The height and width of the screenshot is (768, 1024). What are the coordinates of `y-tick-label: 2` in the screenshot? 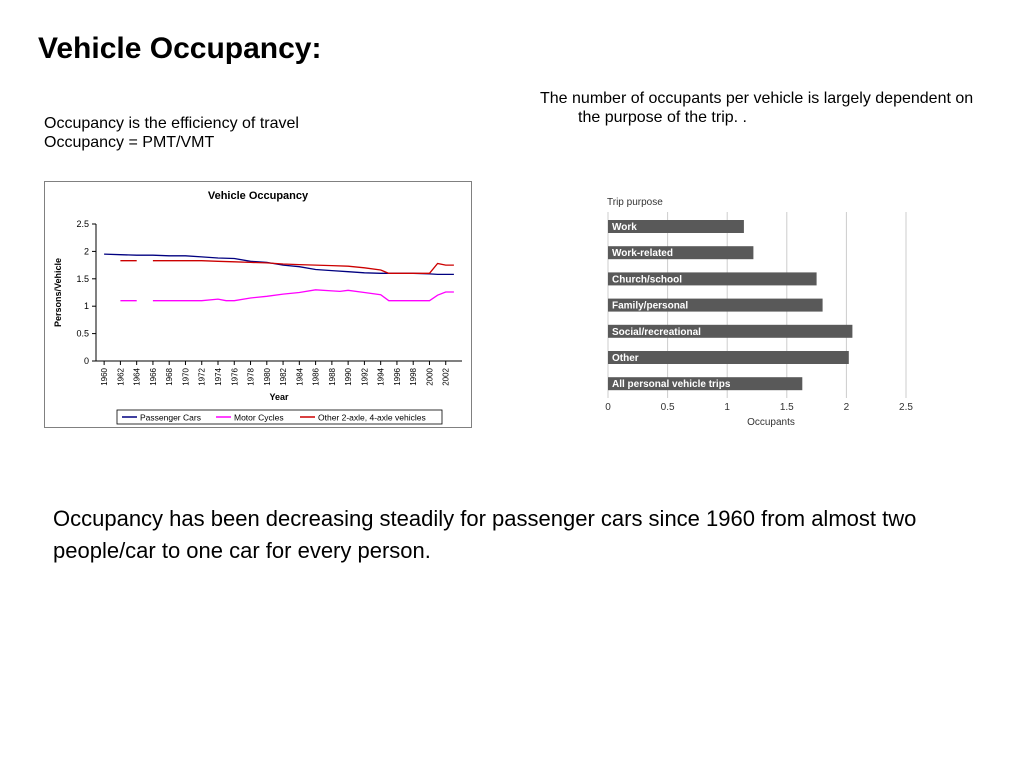 It's located at (86, 251).